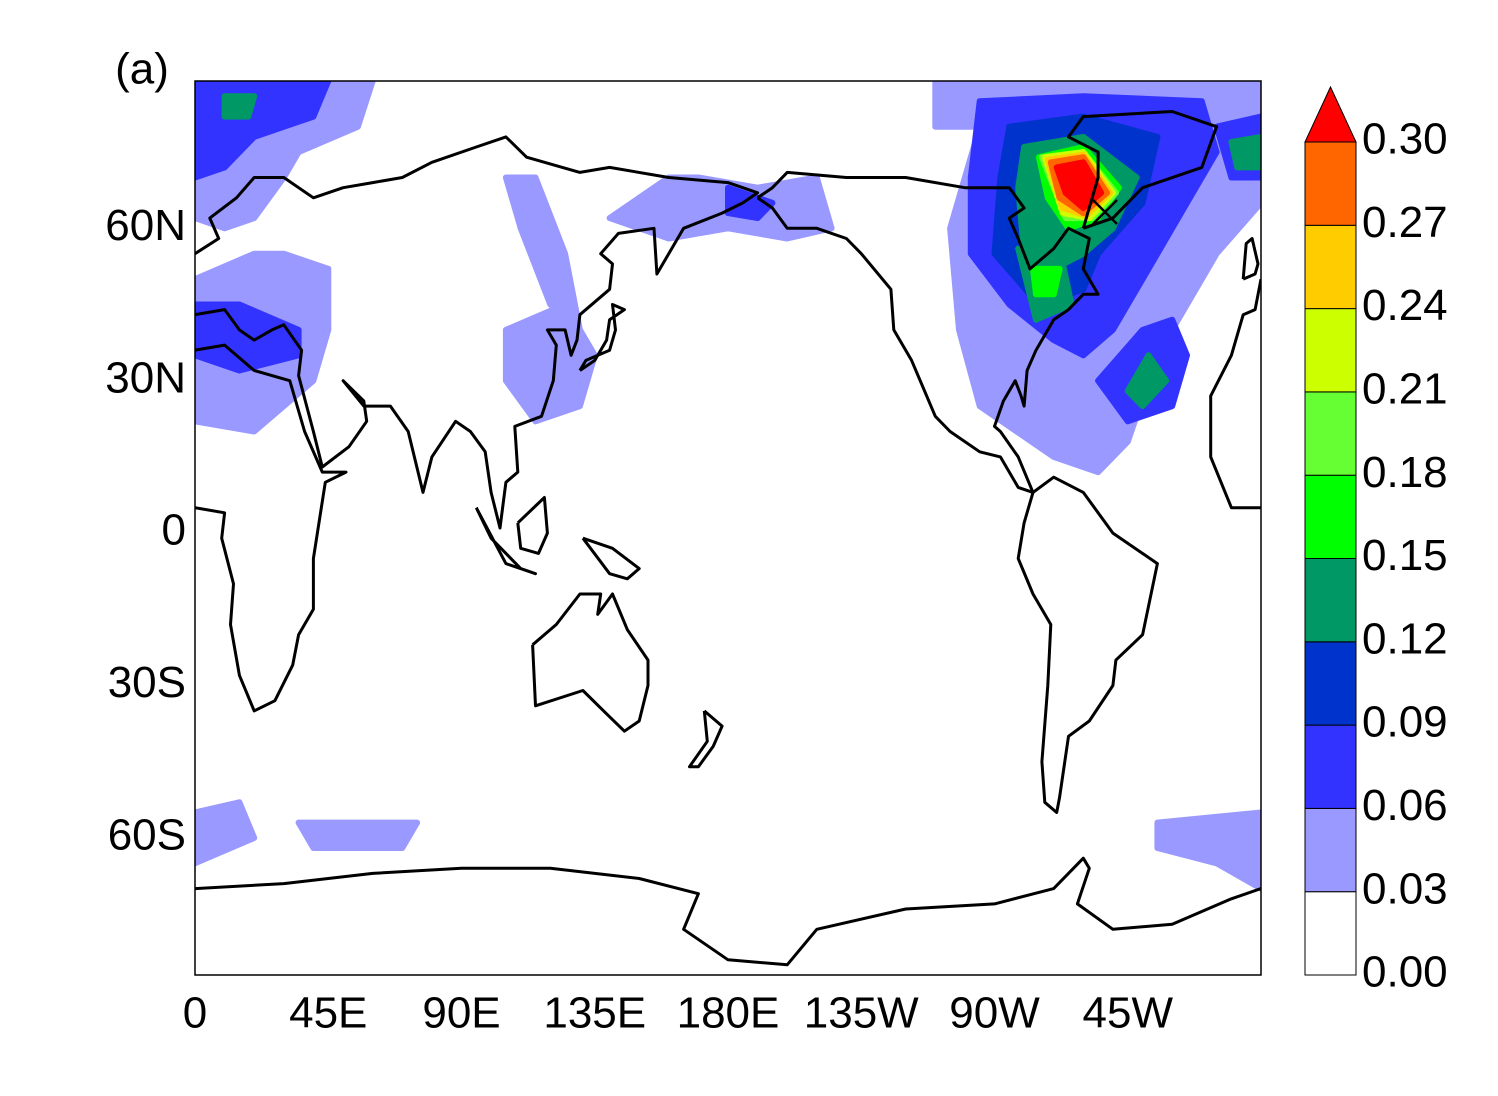 The image size is (1498, 1096). Describe the element at coordinates (1405, 139) in the screenshot. I see `colorbar-label: 0.30` at that location.